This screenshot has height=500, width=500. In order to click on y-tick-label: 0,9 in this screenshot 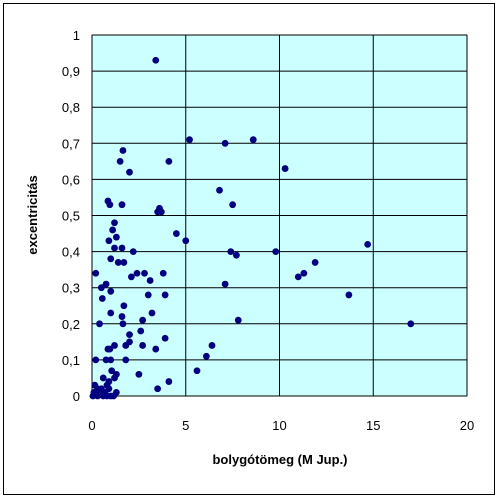, I will do `click(71, 71)`.